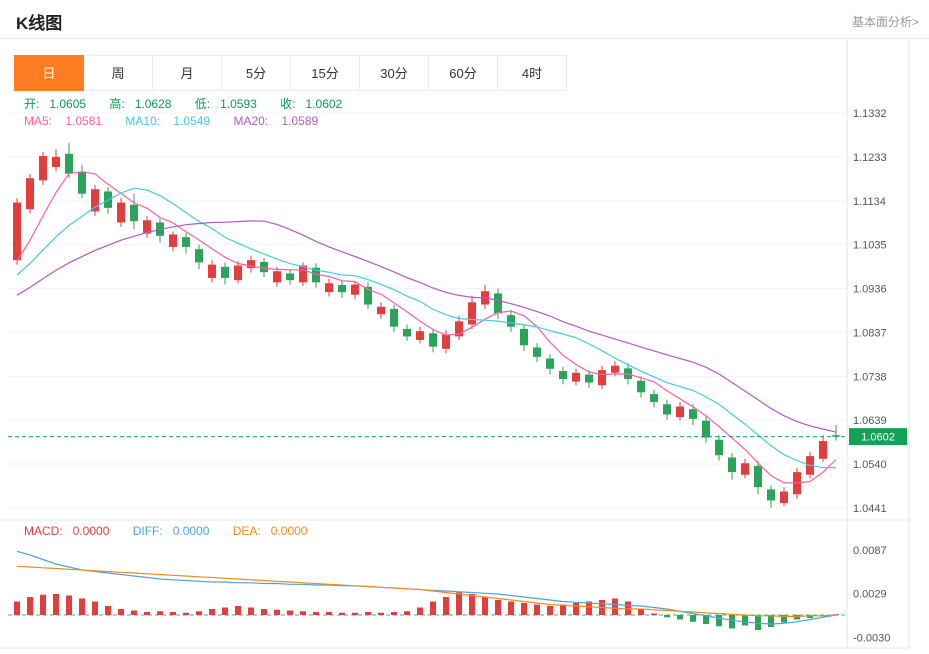  Describe the element at coordinates (870, 509) in the screenshot. I see `svg-text: 1.0441` at that location.